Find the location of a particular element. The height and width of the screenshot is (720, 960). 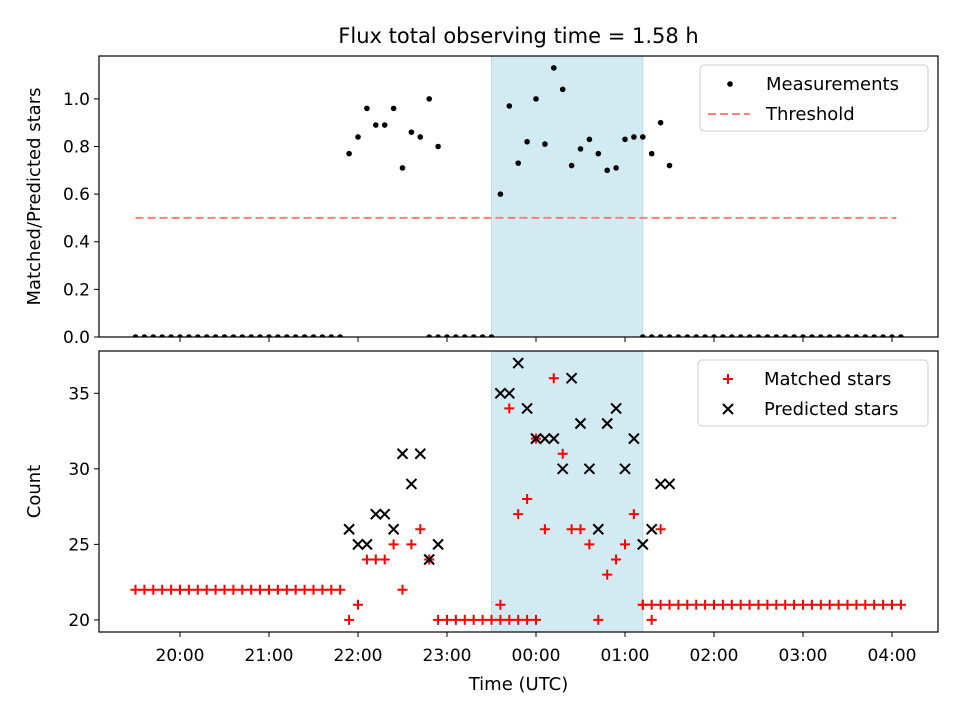

x-tick-label: 02:00 is located at coordinates (714, 656).